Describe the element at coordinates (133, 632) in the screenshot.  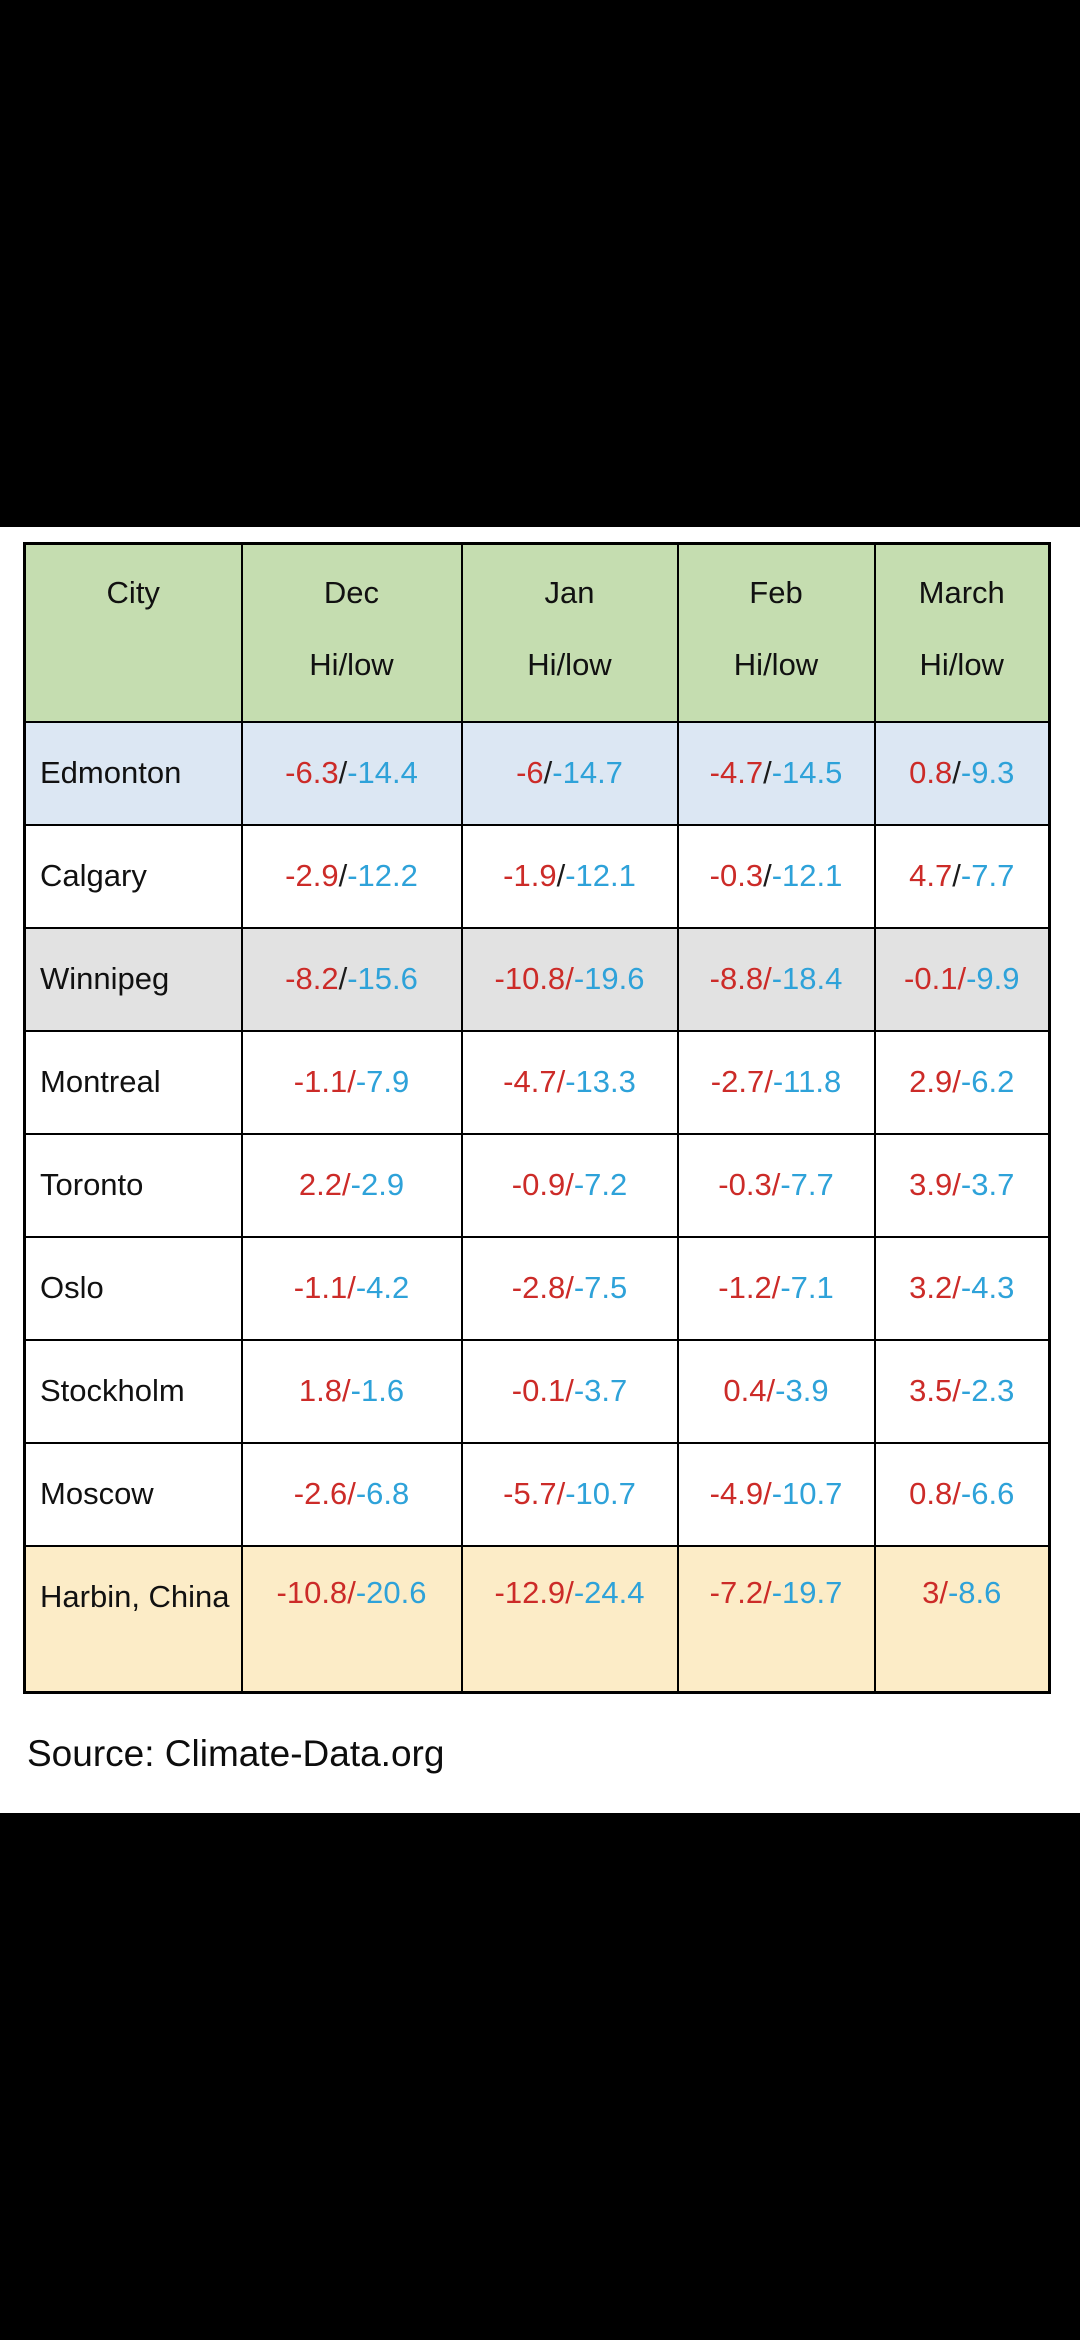
I see `header-cell-city: City` at that location.